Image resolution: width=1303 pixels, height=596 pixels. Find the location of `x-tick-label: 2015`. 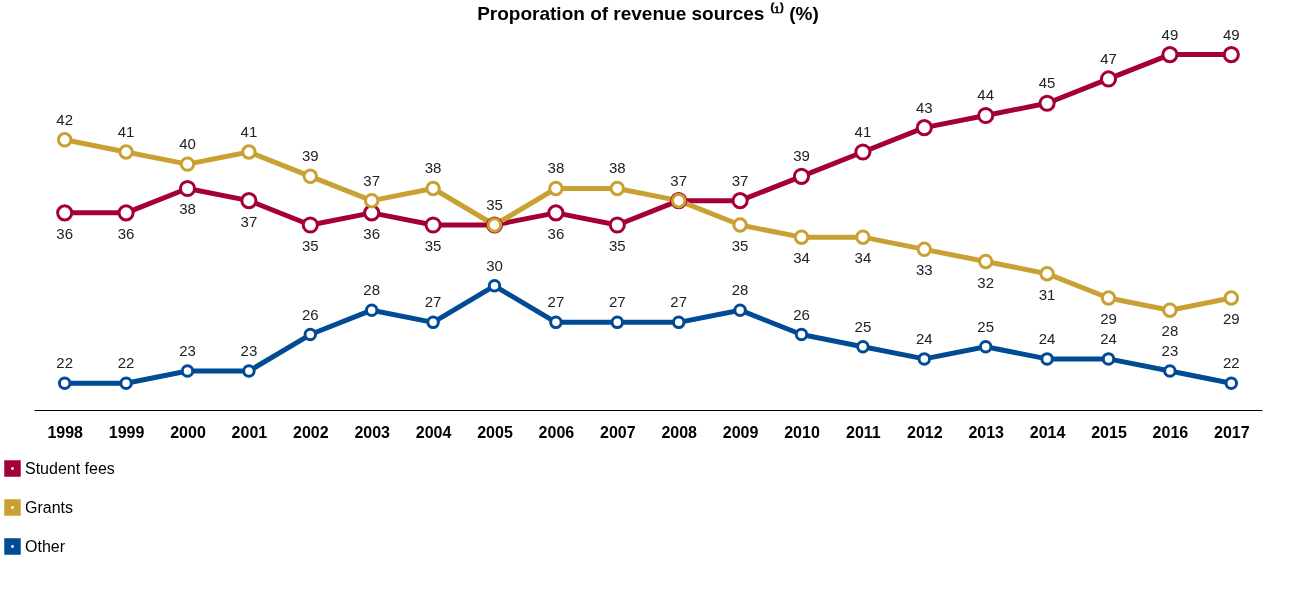

x-tick-label: 2015 is located at coordinates (1109, 432).